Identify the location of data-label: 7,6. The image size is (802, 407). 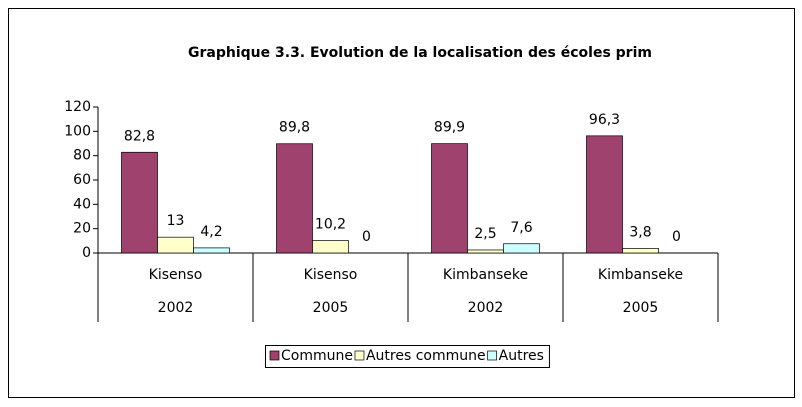
(521, 228).